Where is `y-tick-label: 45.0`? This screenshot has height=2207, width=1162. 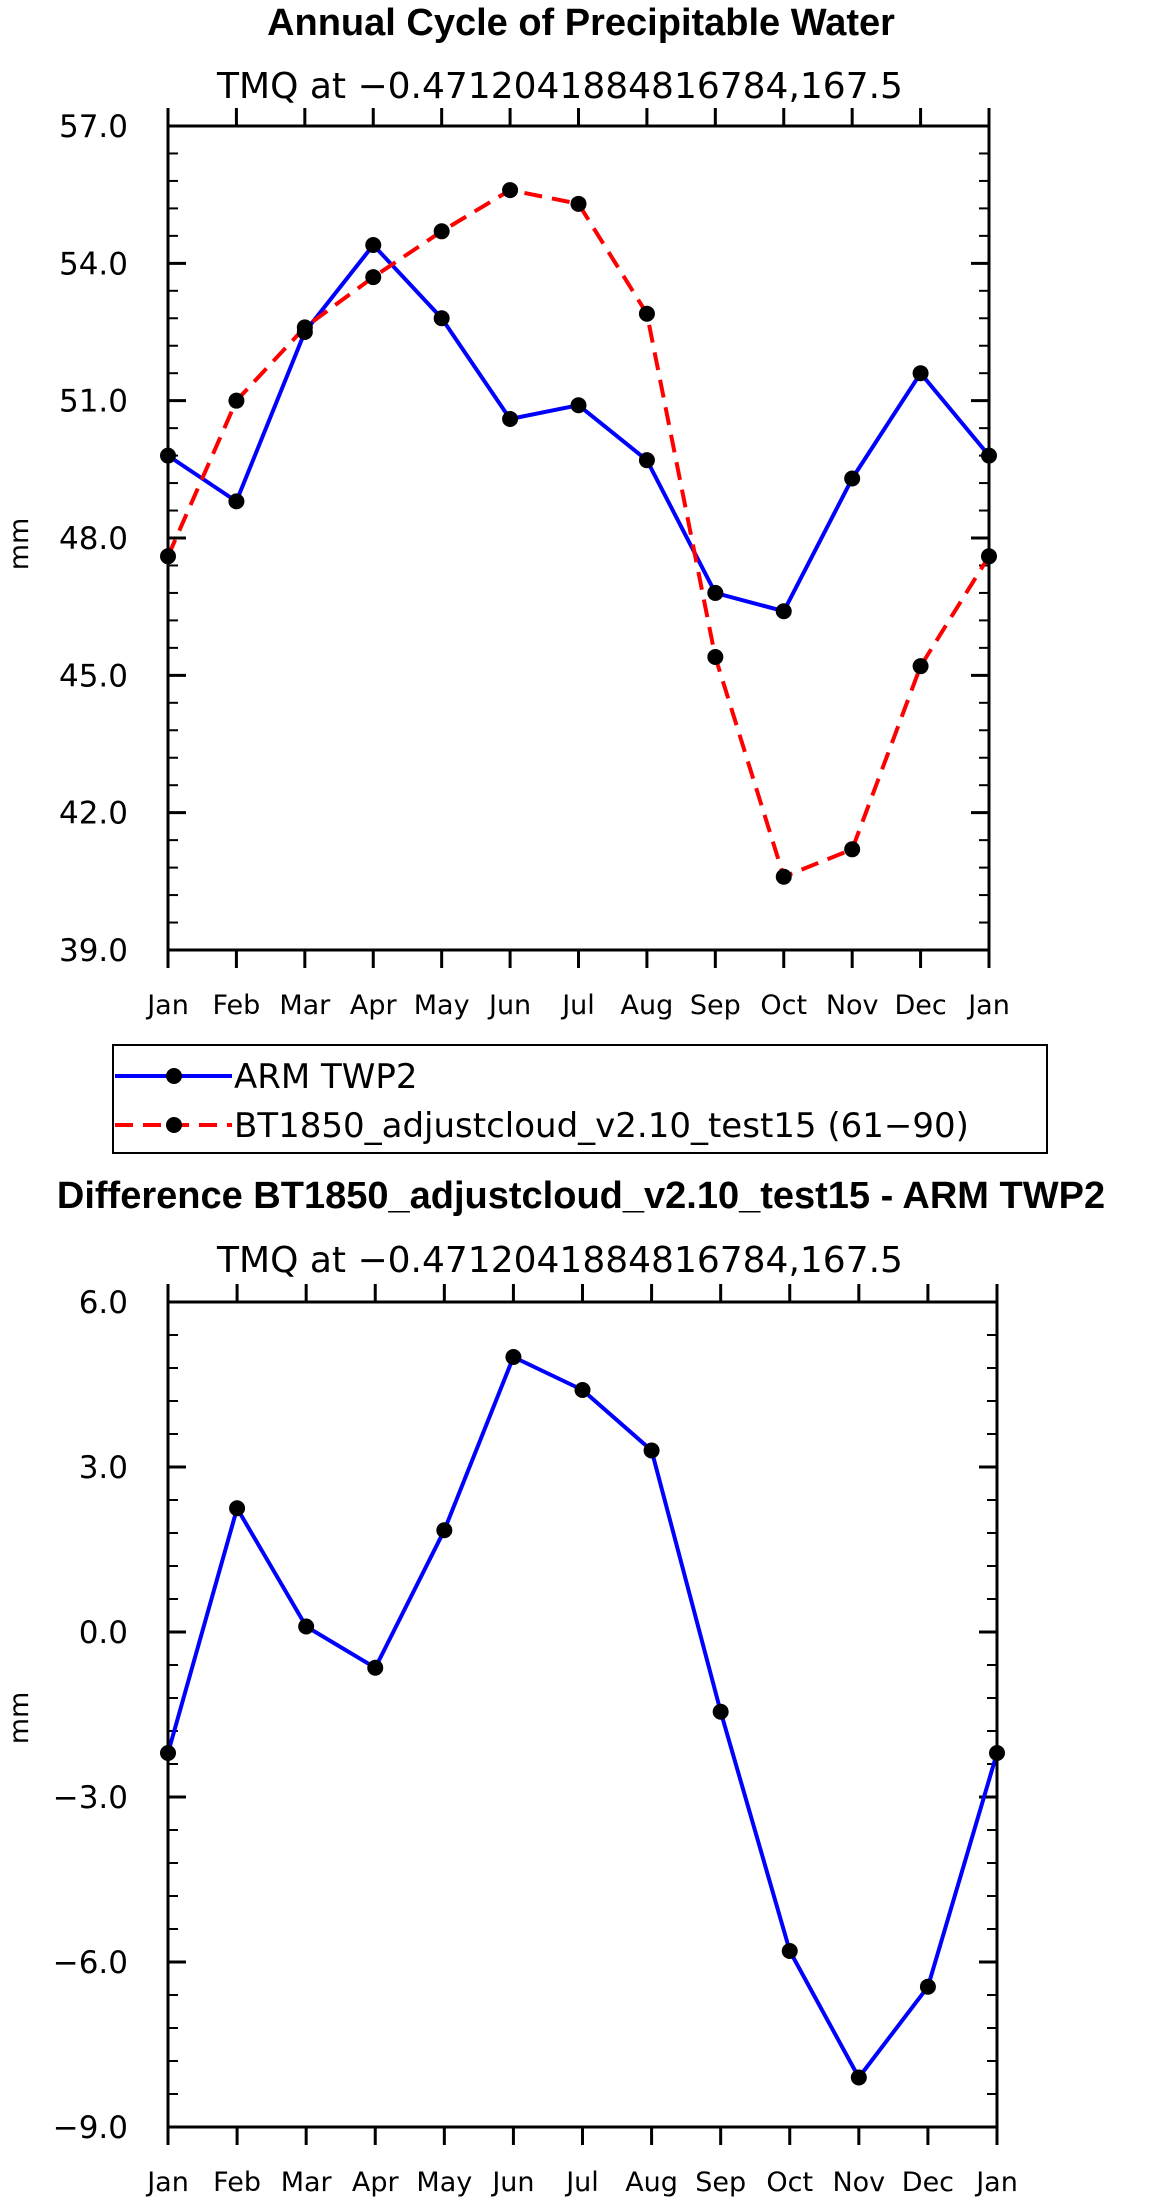 y-tick-label: 45.0 is located at coordinates (93, 676).